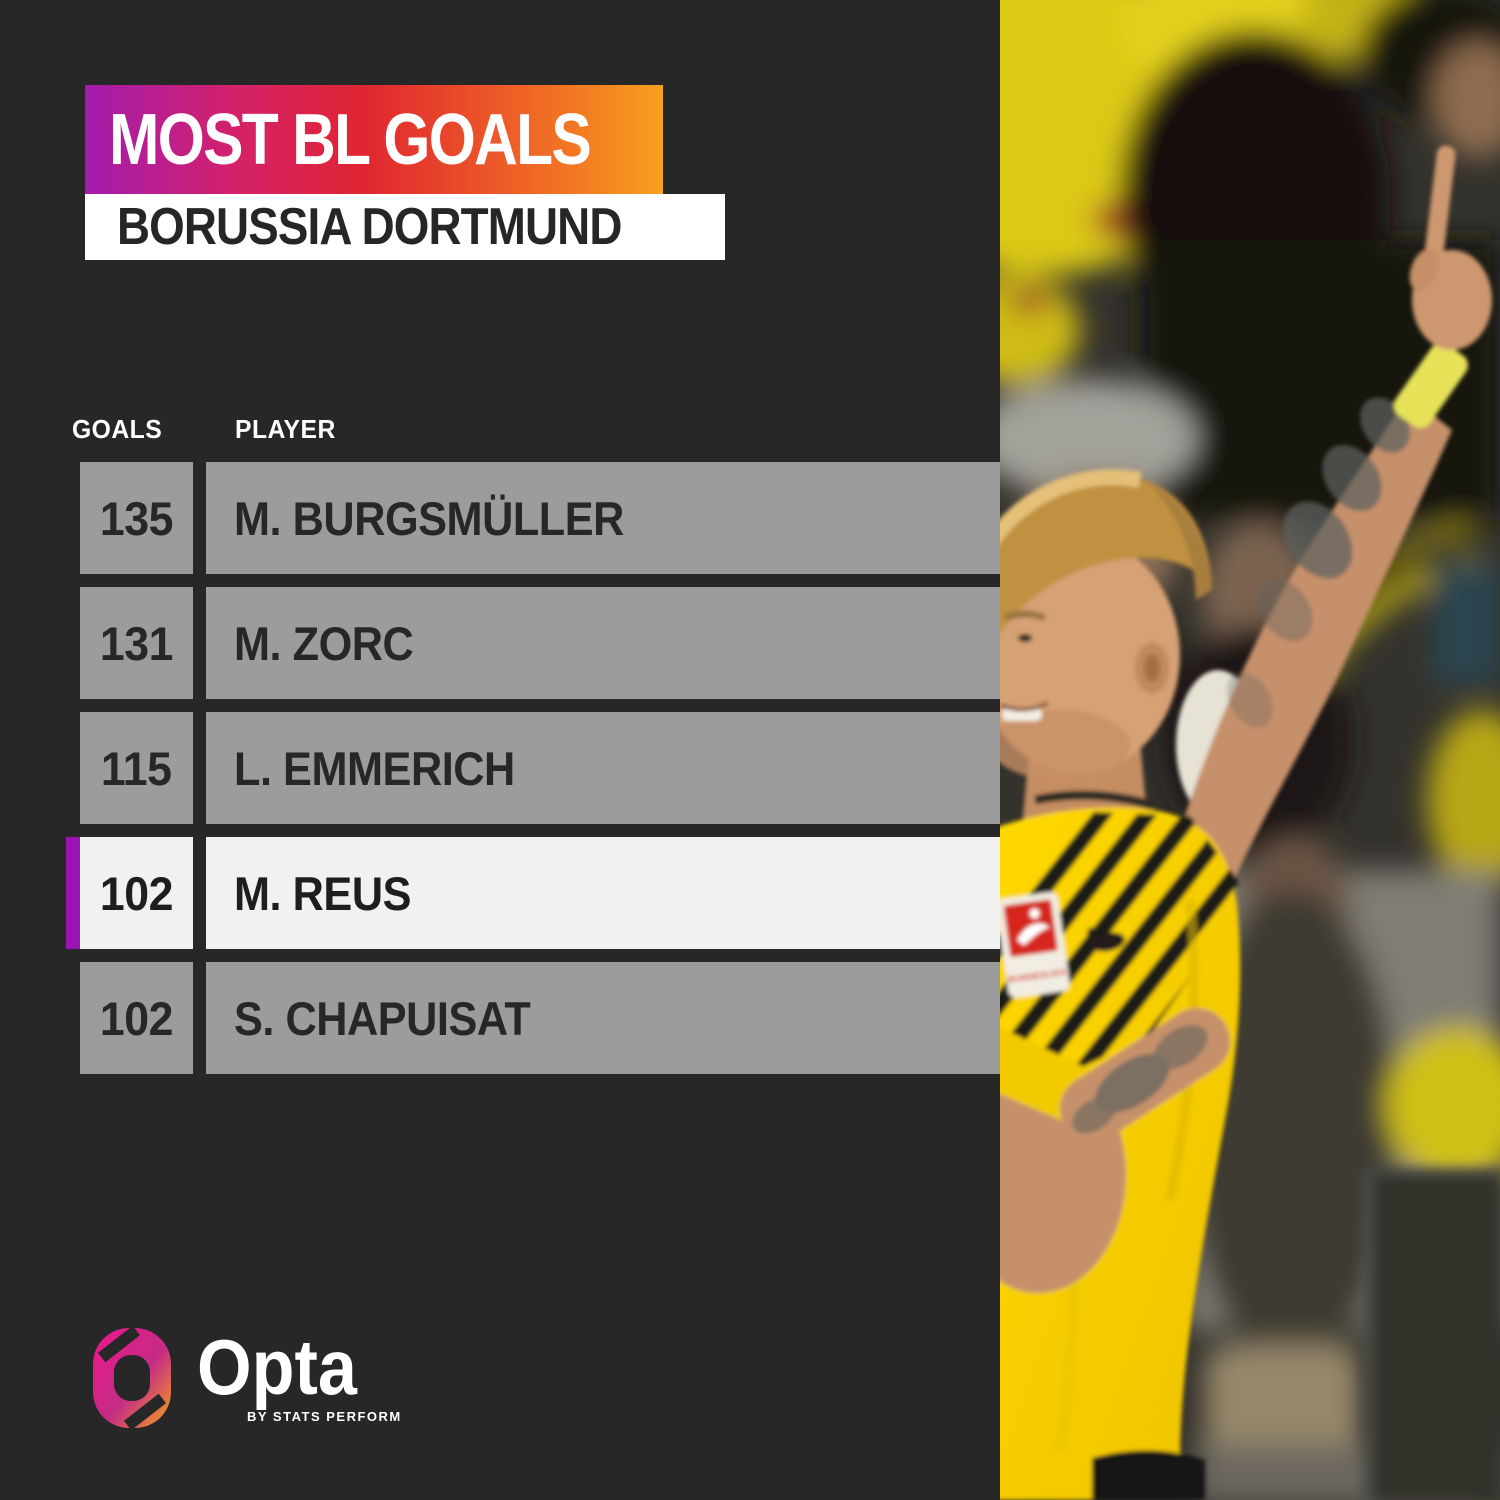 The height and width of the screenshot is (1500, 1500). Describe the element at coordinates (350, 139) in the screenshot. I see `page-title: MOST BL GOALS` at that location.